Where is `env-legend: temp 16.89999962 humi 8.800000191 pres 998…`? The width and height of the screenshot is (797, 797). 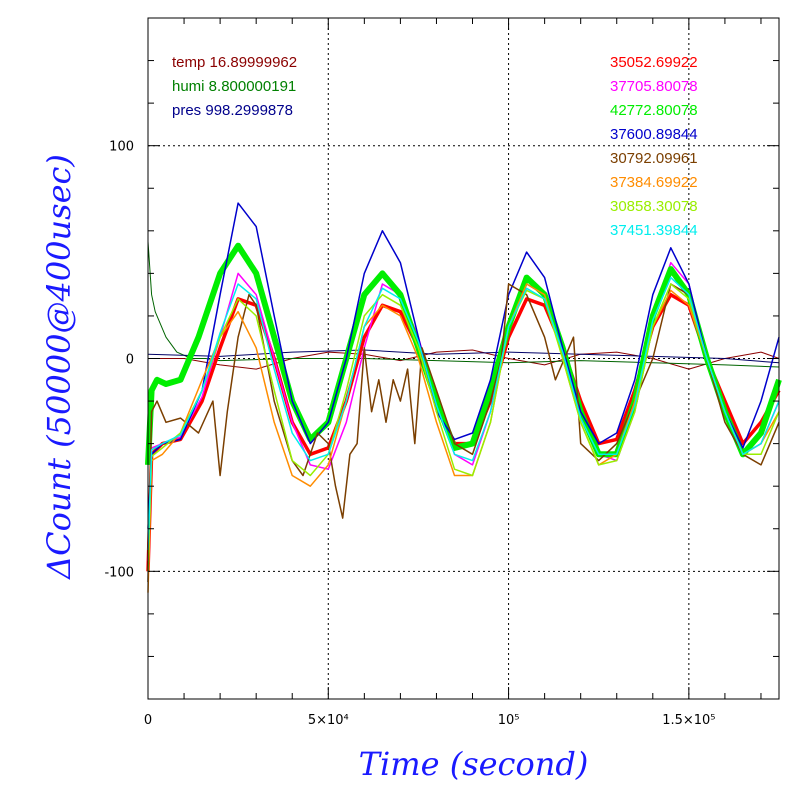 env-legend: temp 16.89999962 humi 8.800000191 pres 998… is located at coordinates (234, 86).